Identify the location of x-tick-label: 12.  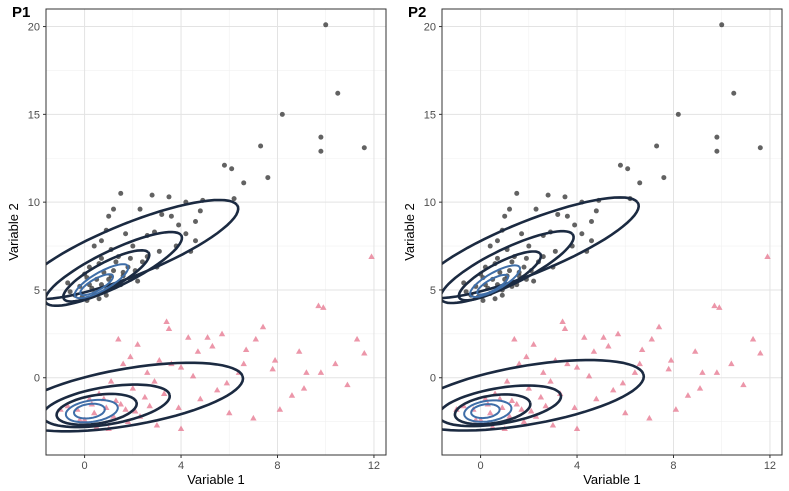
(770, 466).